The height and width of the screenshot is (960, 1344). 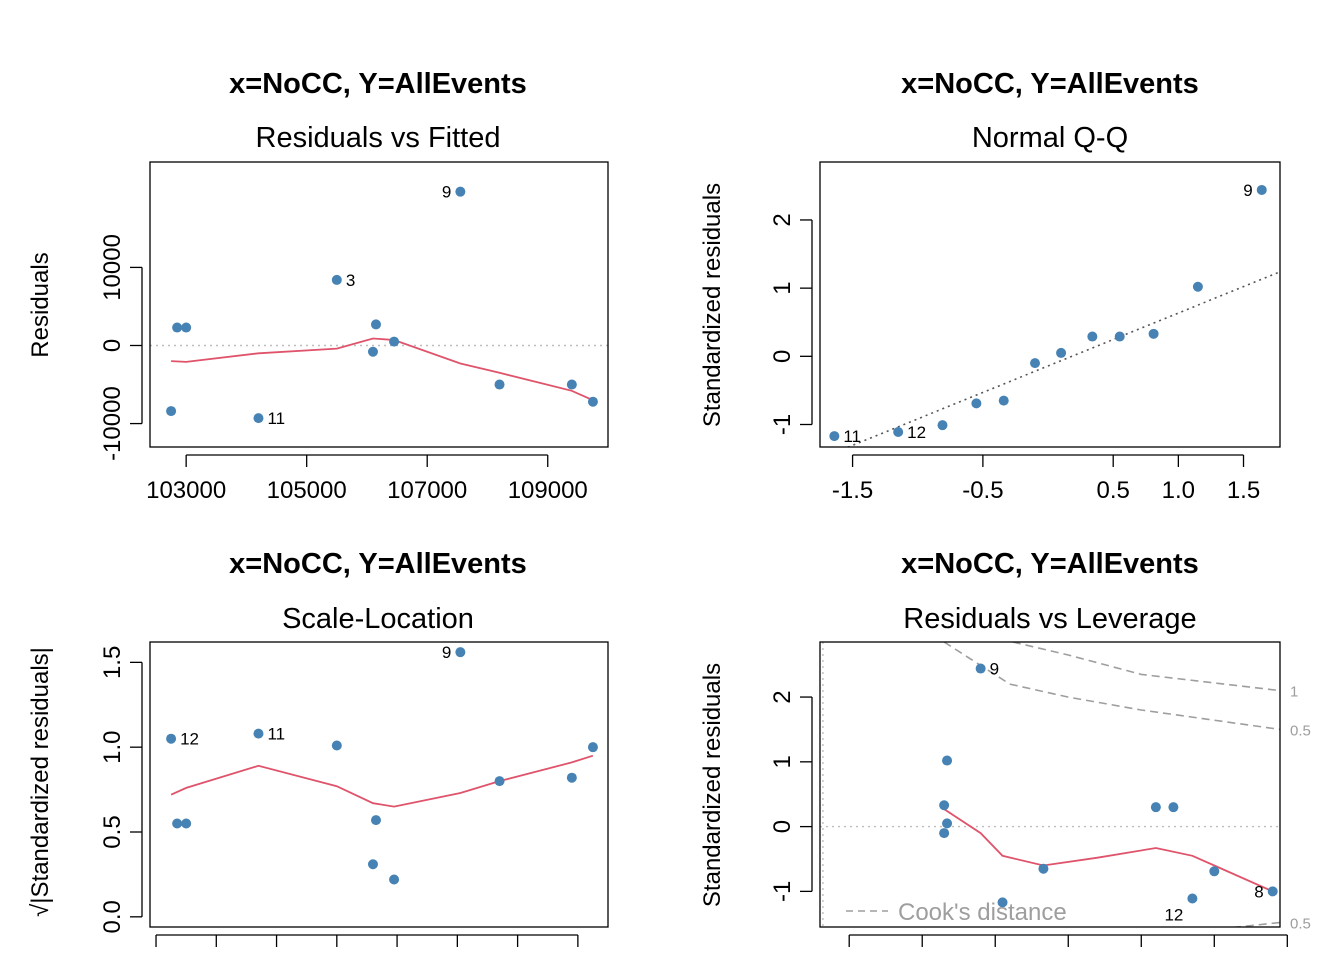 What do you see at coordinates (1050, 784) in the screenshot?
I see `panel-4-frame` at bounding box center [1050, 784].